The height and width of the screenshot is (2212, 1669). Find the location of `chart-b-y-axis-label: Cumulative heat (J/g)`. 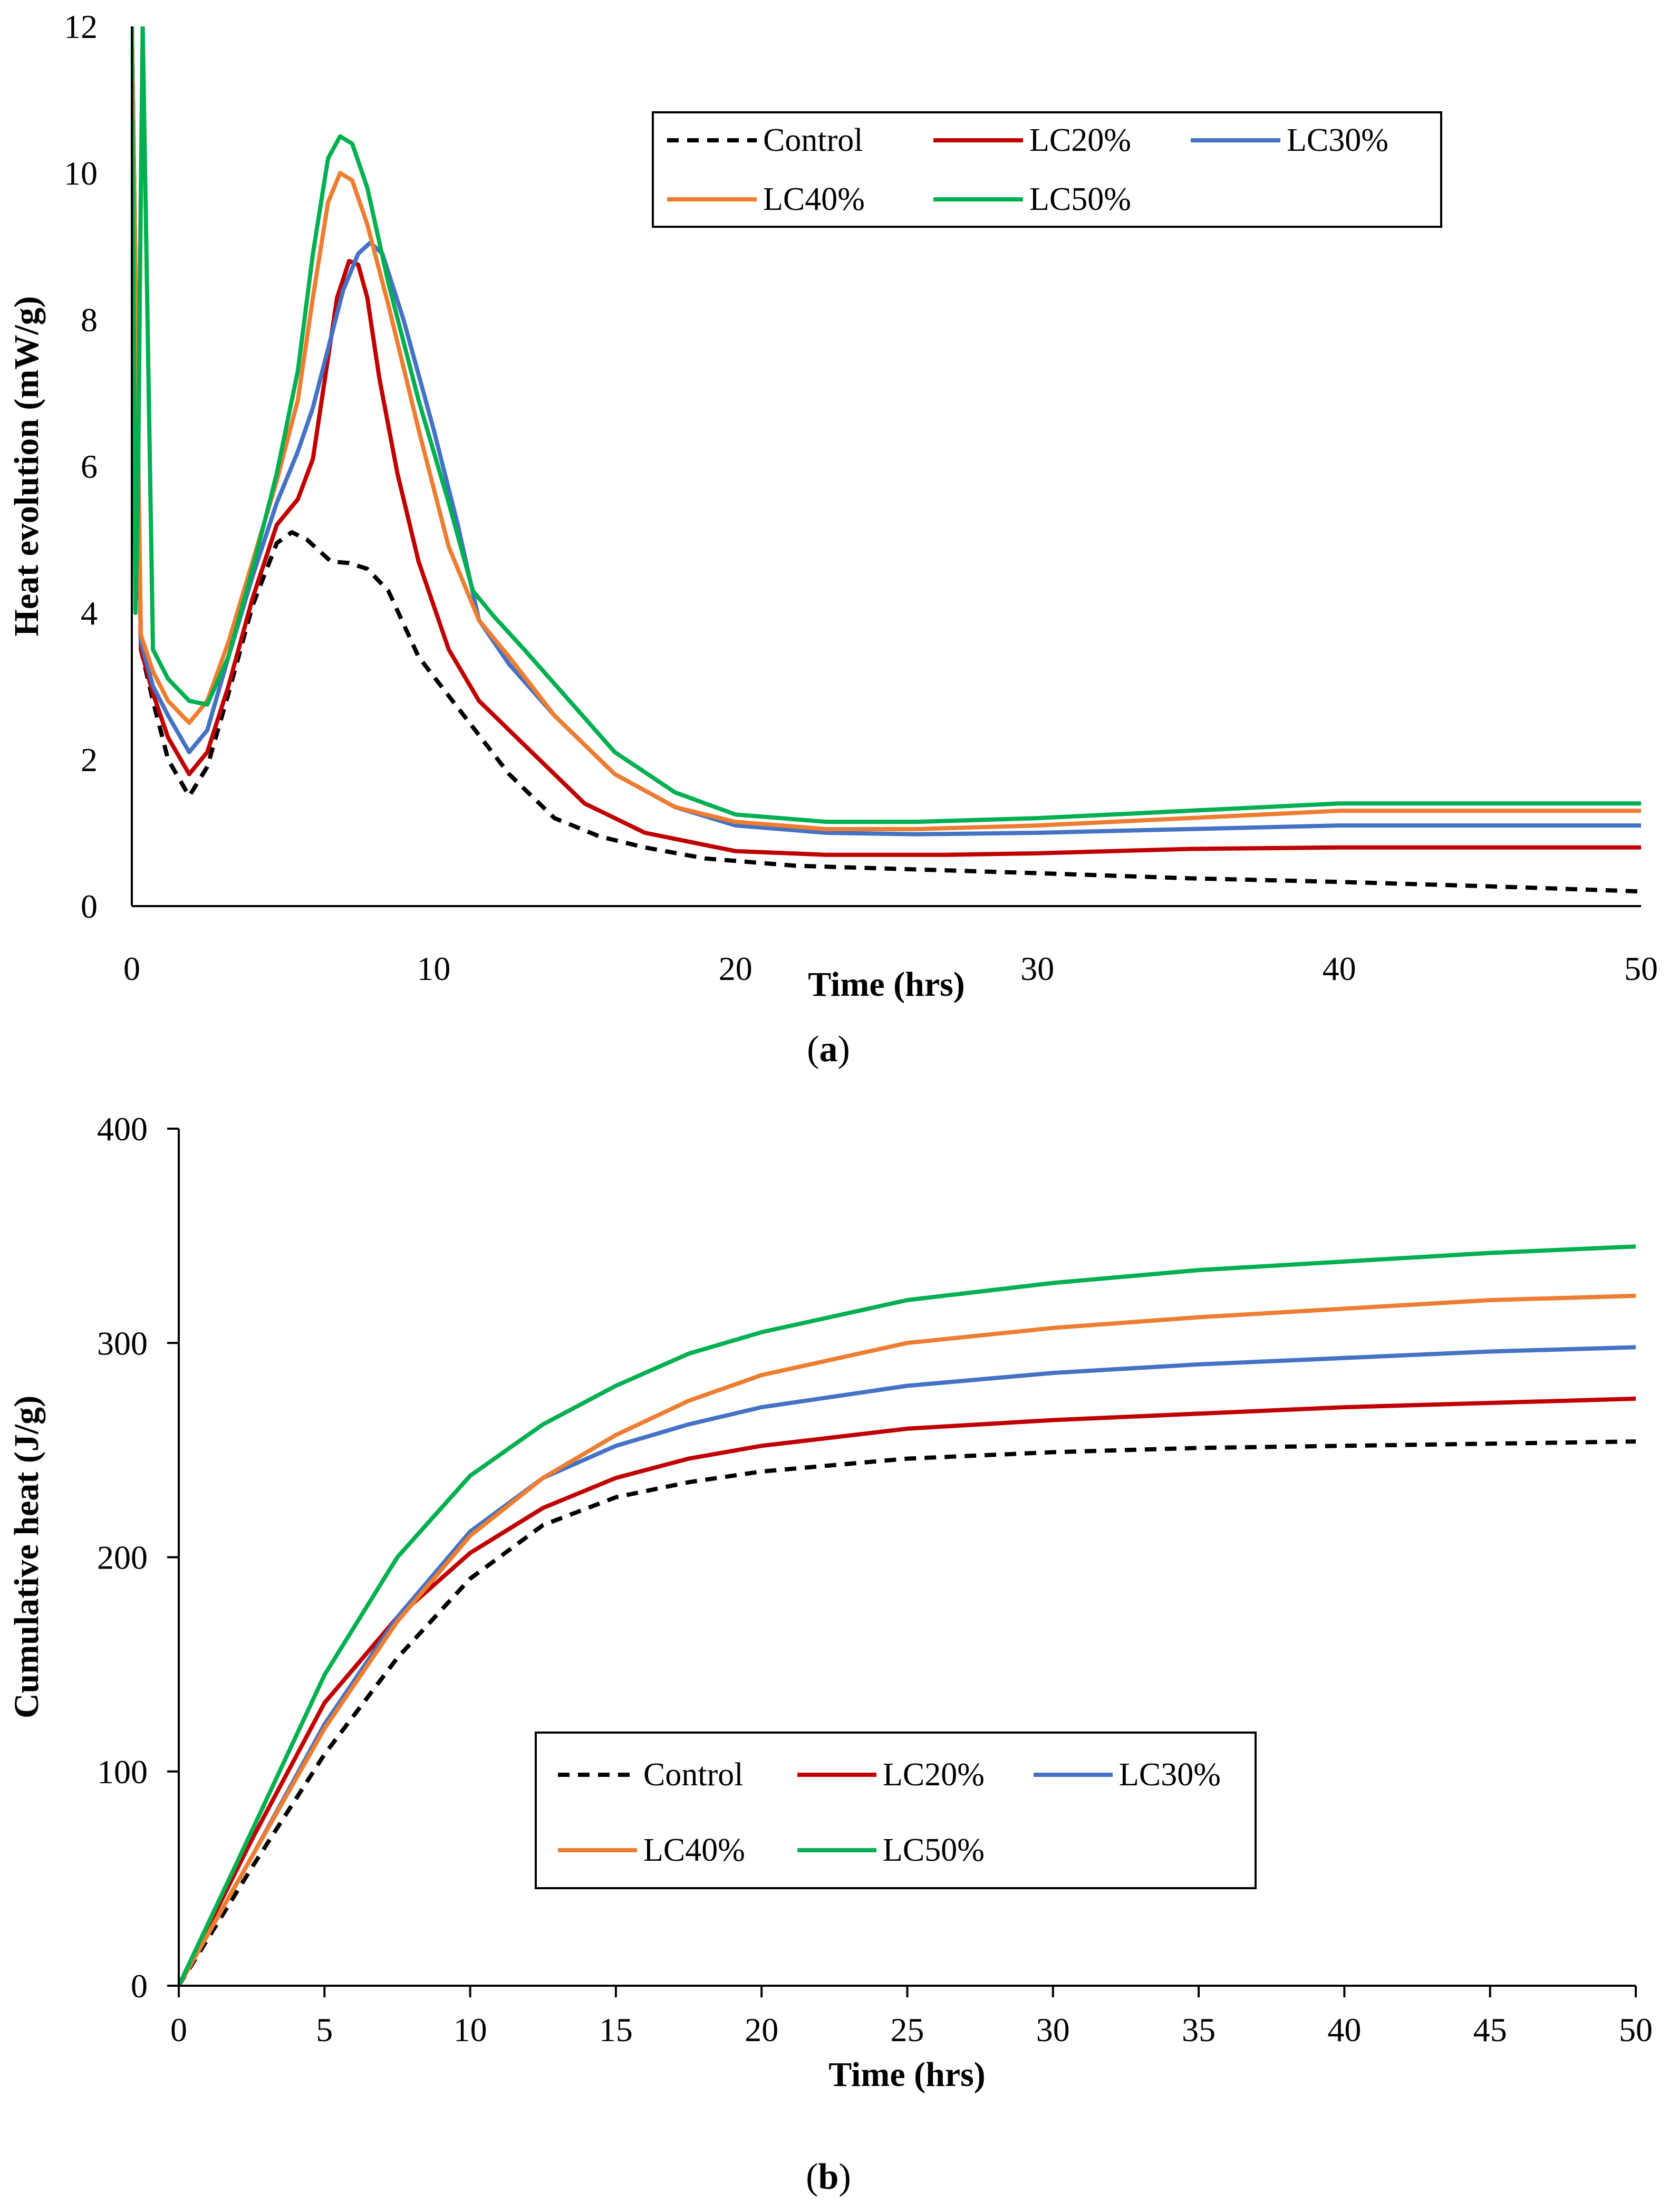

chart-b-y-axis-label: Cumulative heat (J/g) is located at coordinates (26, 1557).